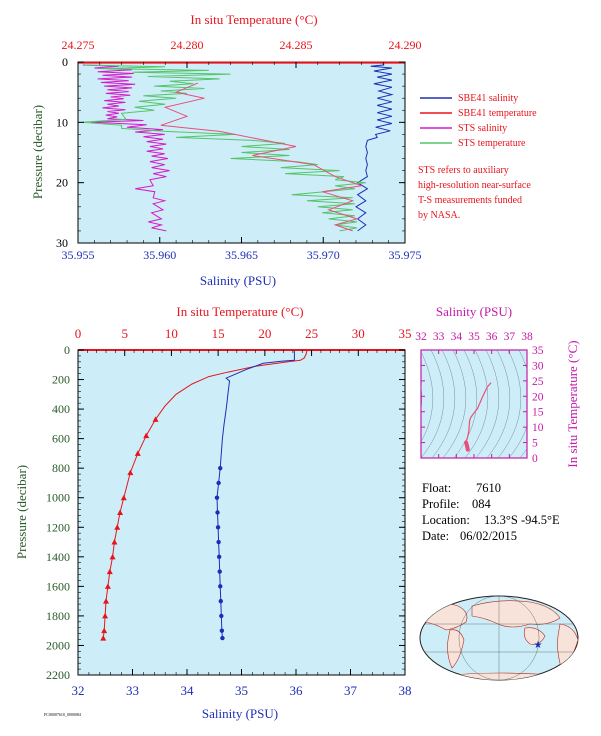 Image resolution: width=601 pixels, height=736 pixels. Describe the element at coordinates (405, 690) in the screenshot. I see `x-bottom-tick-label: 38` at that location.